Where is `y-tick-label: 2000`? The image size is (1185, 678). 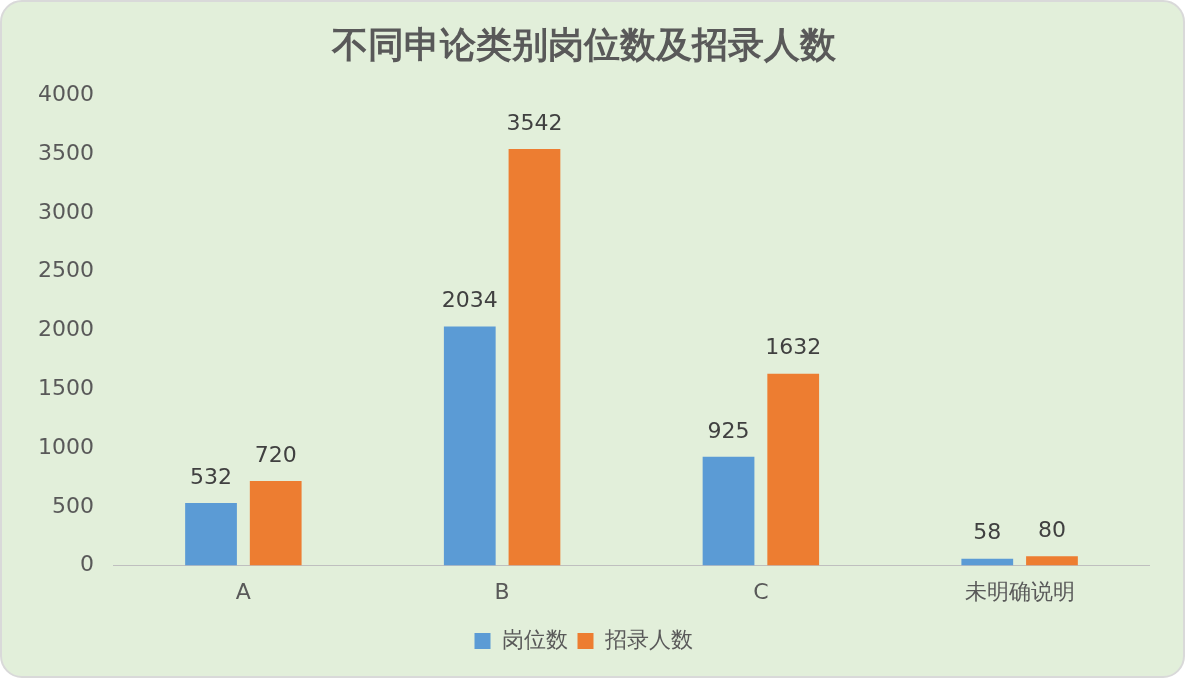 y-tick-label: 2000 is located at coordinates (65, 329).